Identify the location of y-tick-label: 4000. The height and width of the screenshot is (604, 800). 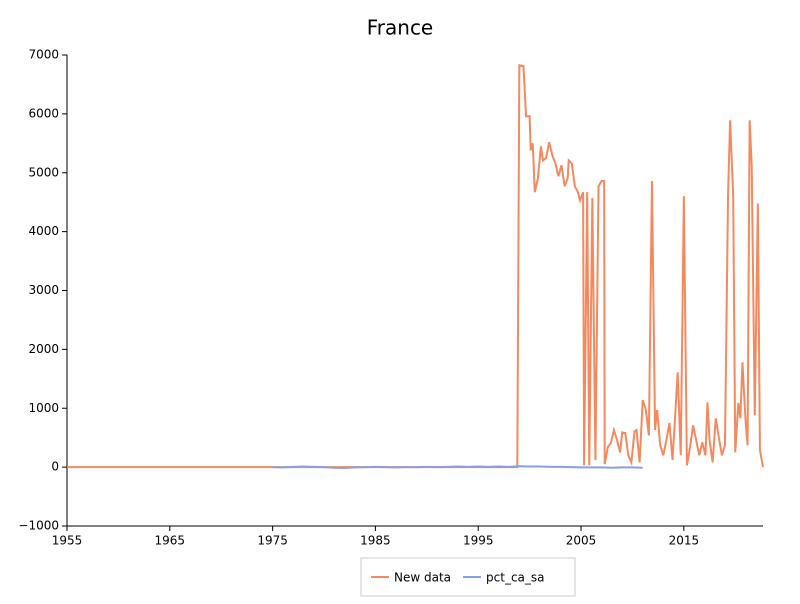
(43, 231).